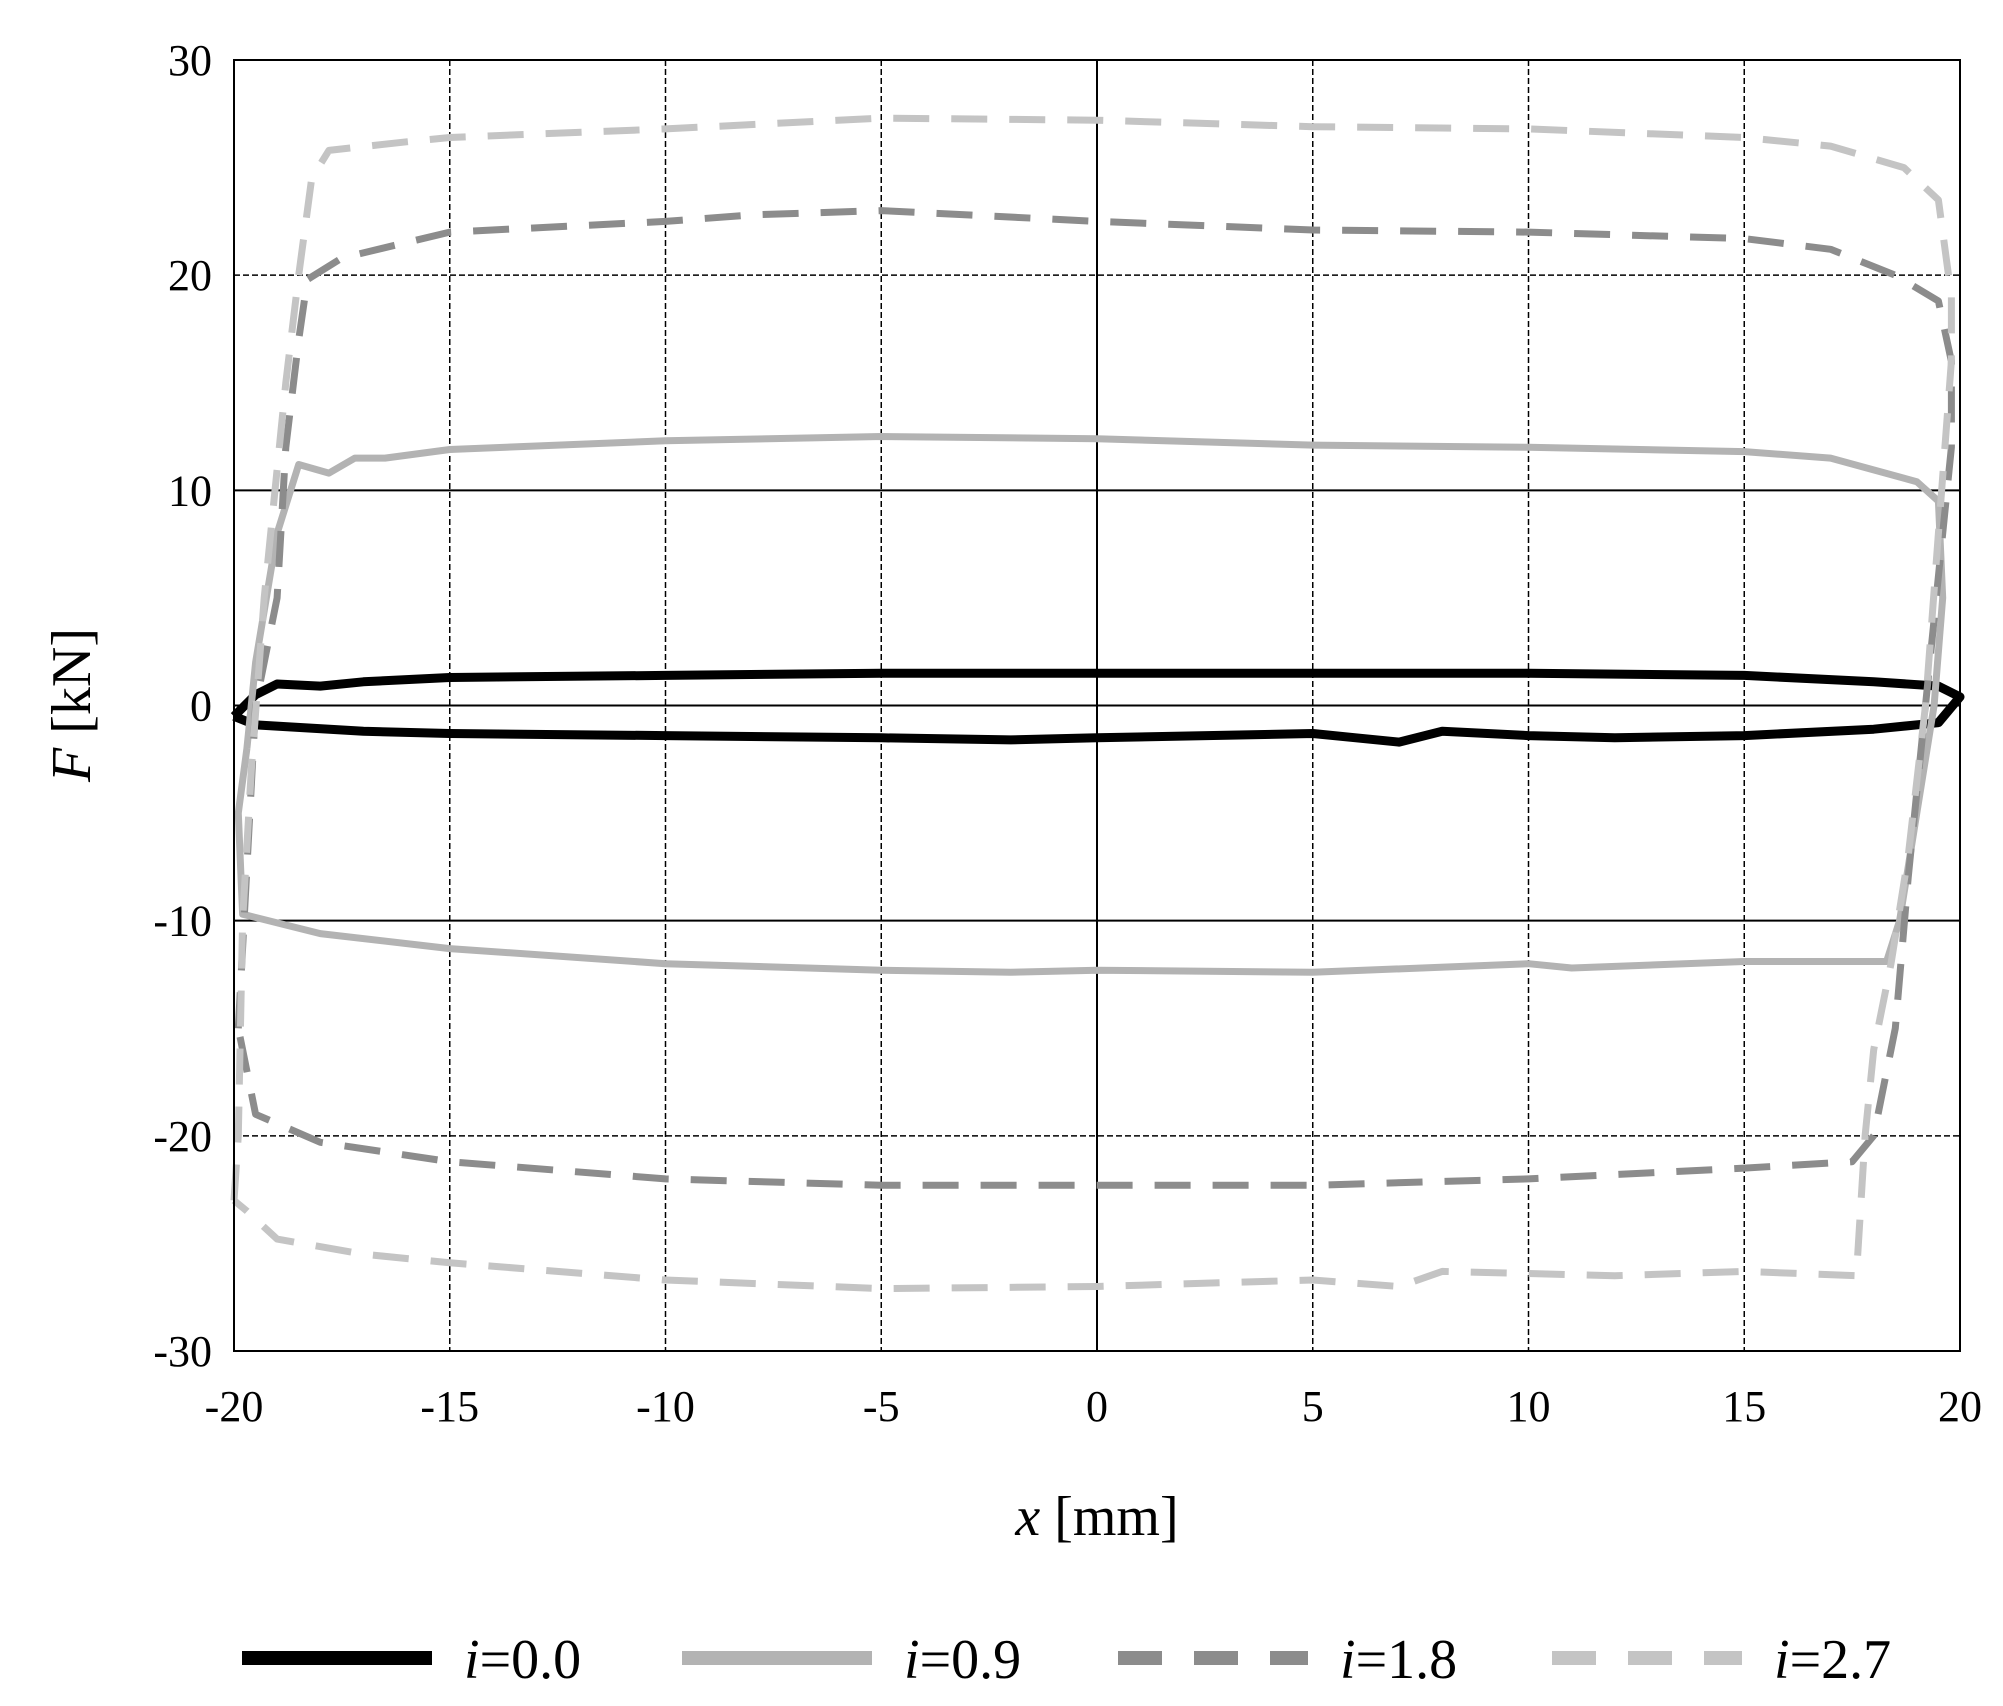 This screenshot has height=1706, width=2003. Describe the element at coordinates (72, 705) in the screenshot. I see `y-axis-label: F [kN]` at that location.